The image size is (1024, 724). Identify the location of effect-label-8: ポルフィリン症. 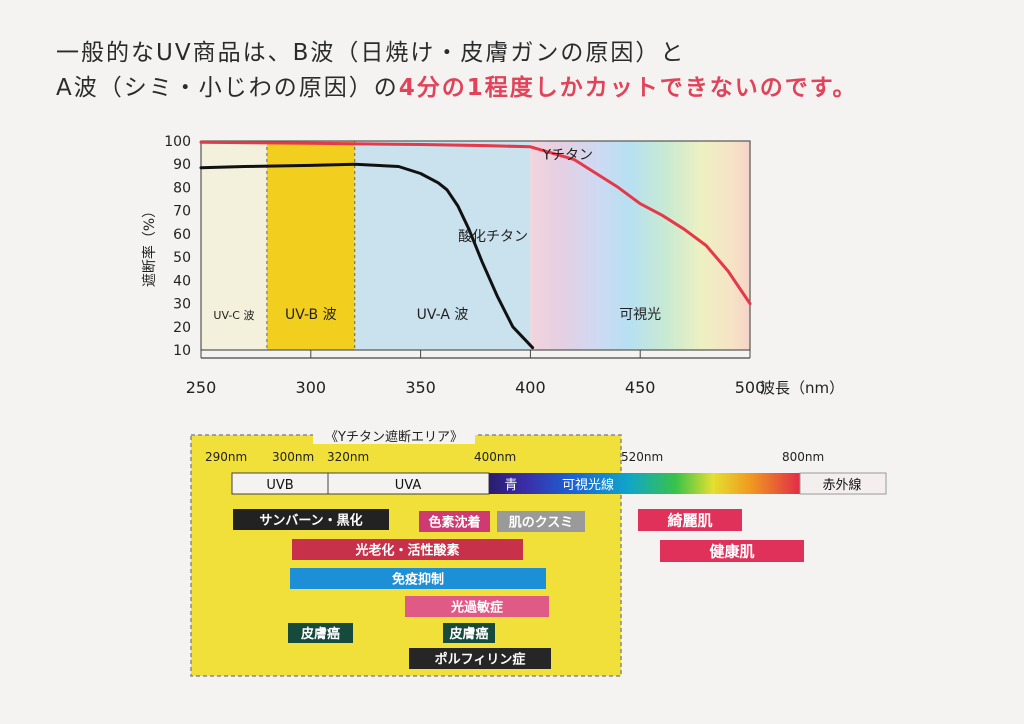
(480, 659).